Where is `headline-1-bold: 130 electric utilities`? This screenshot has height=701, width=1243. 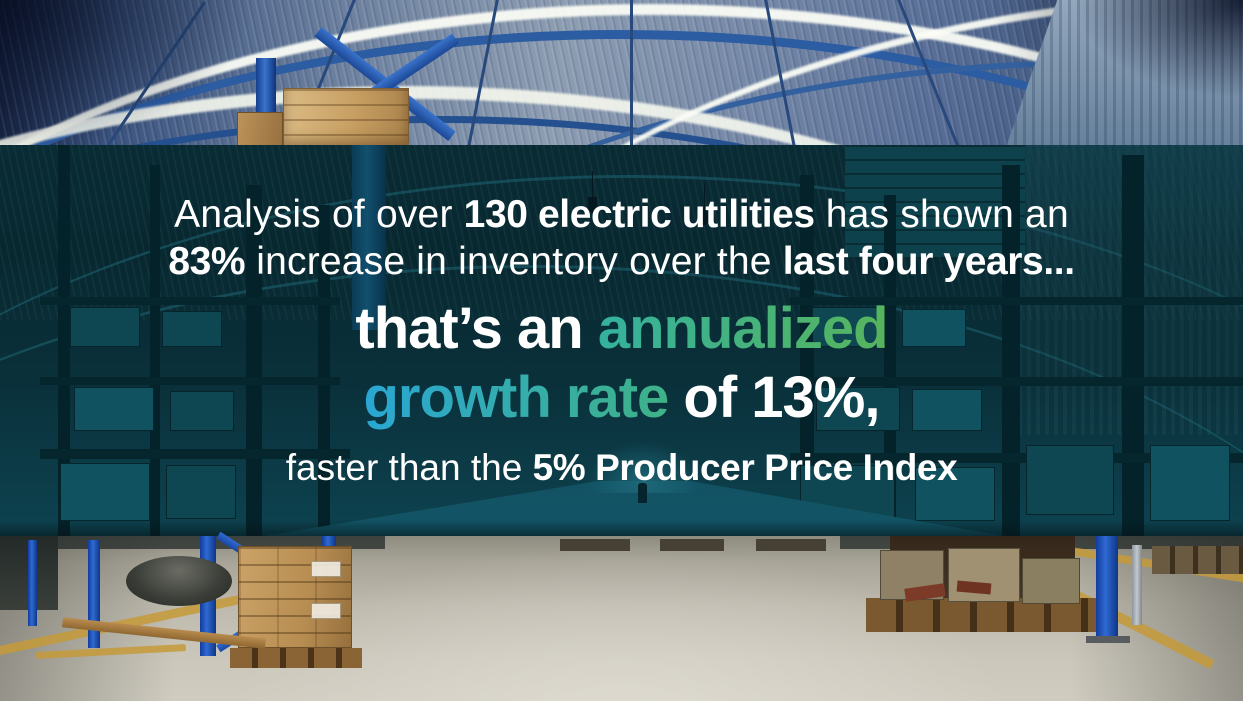
headline-1-bold: 130 electric utilities is located at coordinates (639, 214).